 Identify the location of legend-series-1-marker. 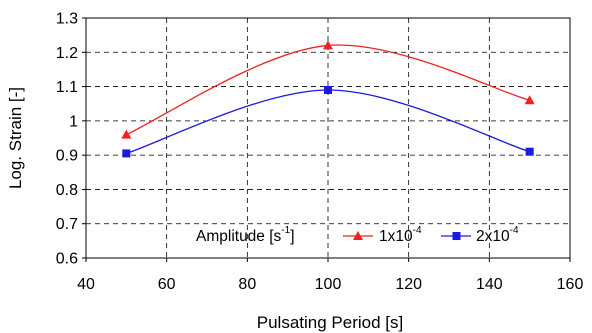
(358, 235).